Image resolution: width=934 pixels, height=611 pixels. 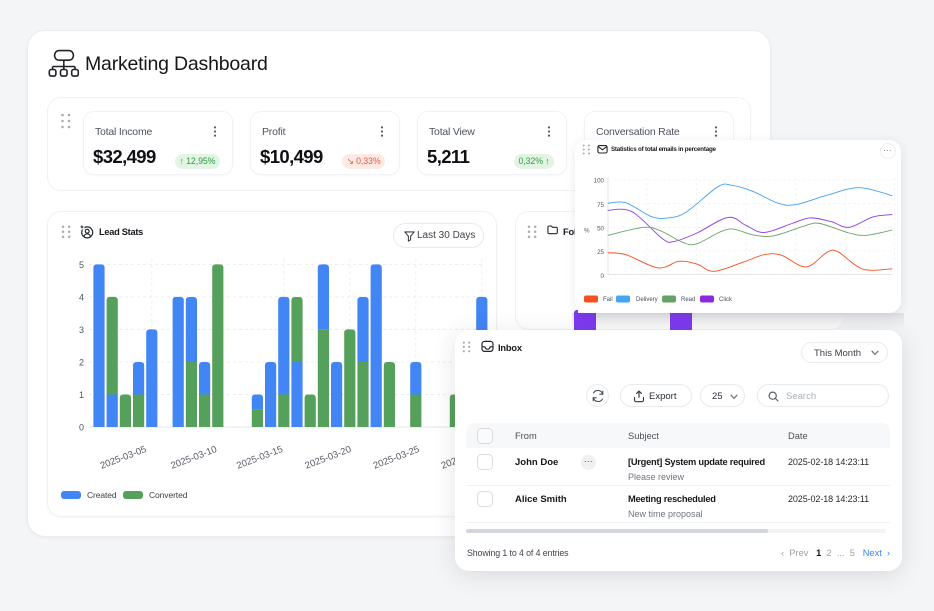 I want to click on svg-text: Click, so click(x=726, y=300).